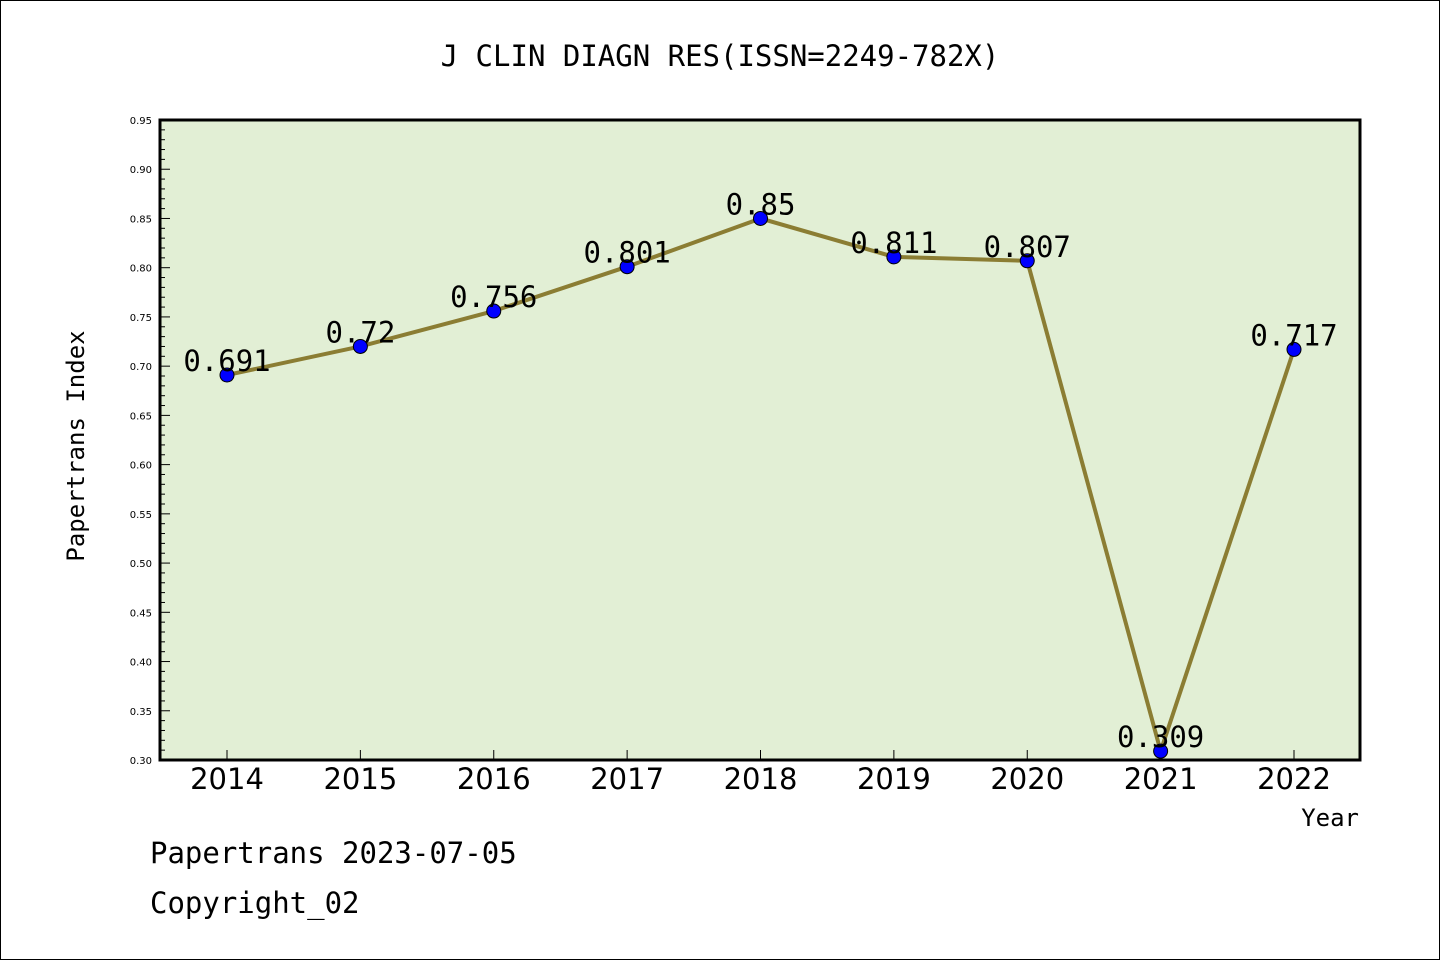 The image size is (1440, 960). I want to click on y-tick-label: 0.40, so click(141, 663).